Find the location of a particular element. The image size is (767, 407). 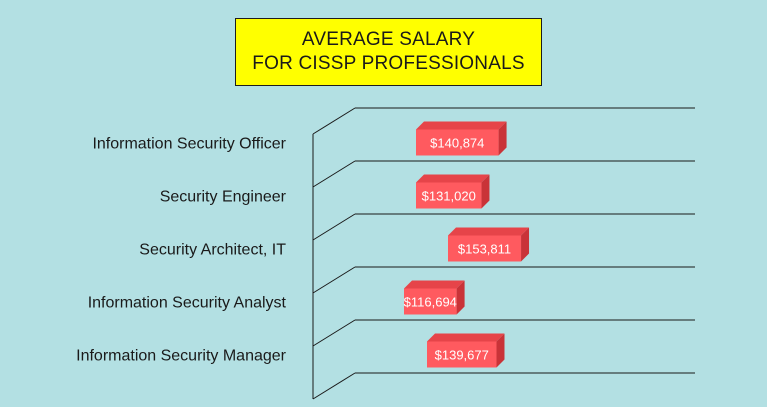

bars-layer: $140,874 $131,020 $153,811 $116,694 $139,677 is located at coordinates (467, 244).